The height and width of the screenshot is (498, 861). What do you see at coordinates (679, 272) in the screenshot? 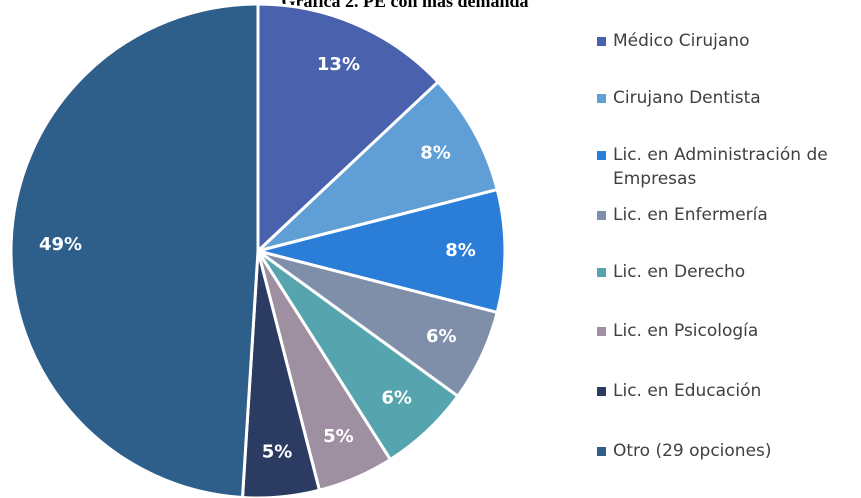
I see `legend-label: Lic. en Derecho` at bounding box center [679, 272].